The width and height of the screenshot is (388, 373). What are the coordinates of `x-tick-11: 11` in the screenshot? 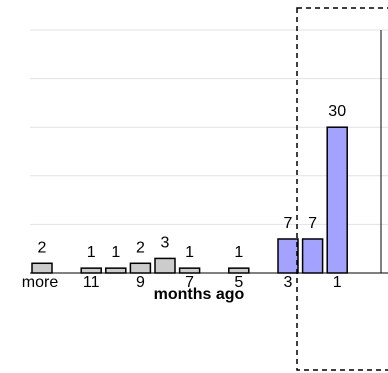 It's located at (91, 282).